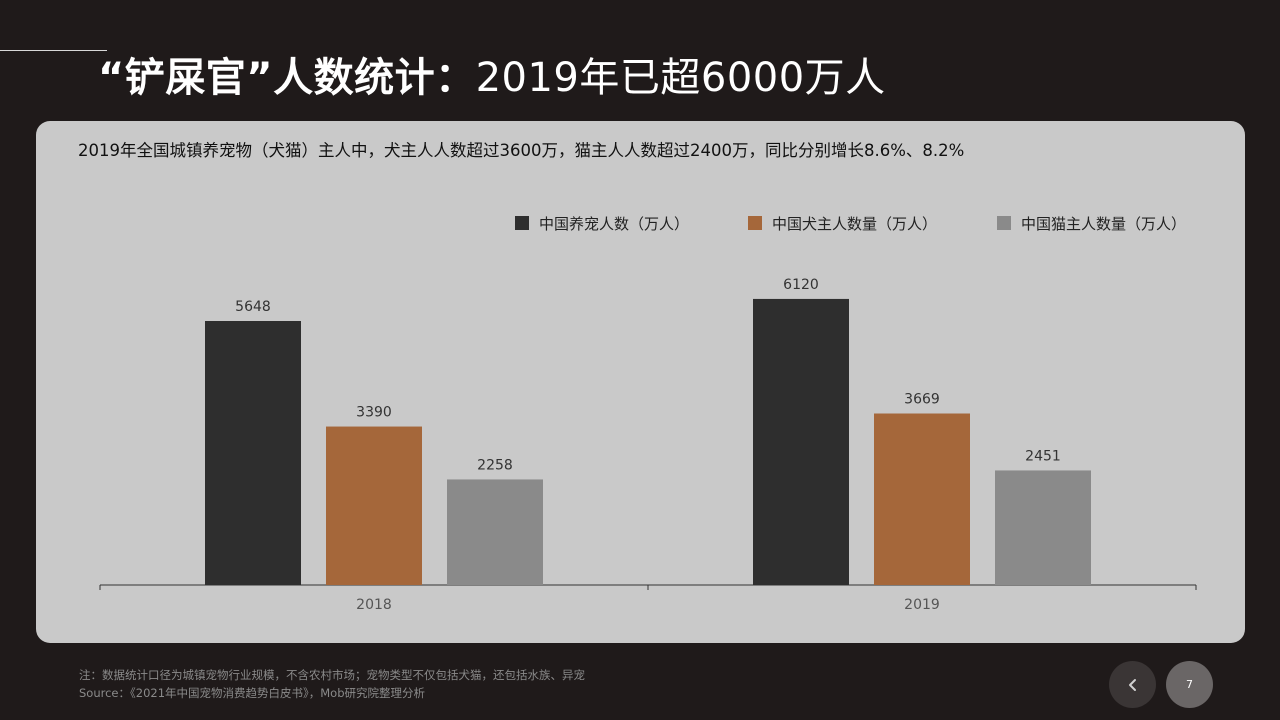 Image resolution: width=1280 pixels, height=720 pixels. What do you see at coordinates (680, 78) in the screenshot?
I see `title-rest: 2019年已超6000万人` at bounding box center [680, 78].